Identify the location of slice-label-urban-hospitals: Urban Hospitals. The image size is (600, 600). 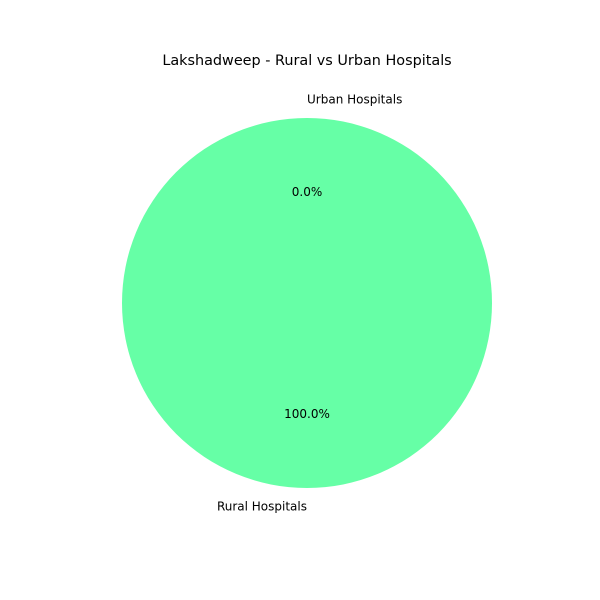
(354, 100).